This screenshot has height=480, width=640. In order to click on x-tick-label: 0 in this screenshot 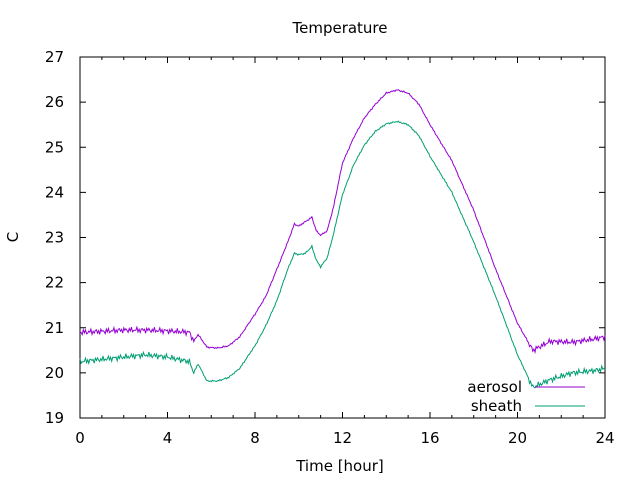, I will do `click(80, 438)`.